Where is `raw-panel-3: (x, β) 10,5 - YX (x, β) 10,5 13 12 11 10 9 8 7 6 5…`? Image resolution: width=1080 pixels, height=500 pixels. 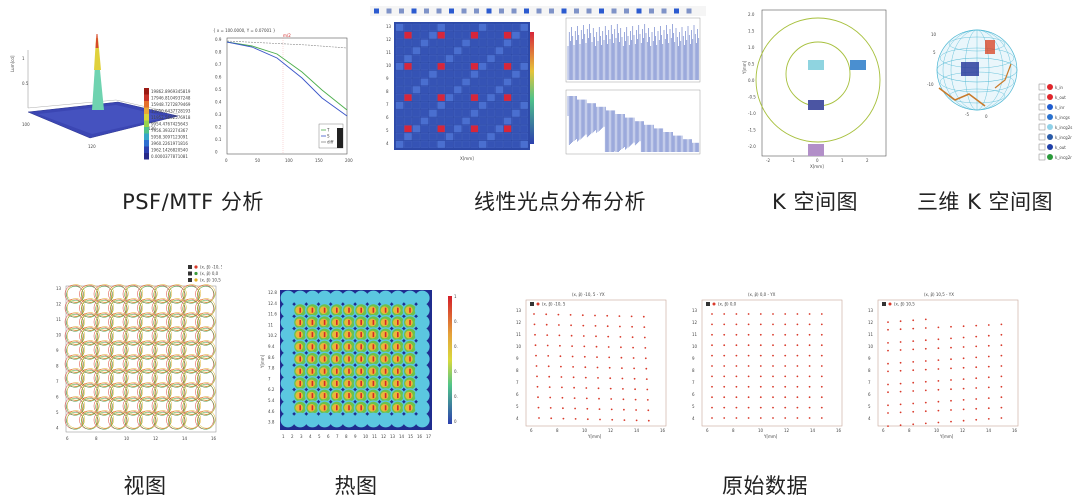 raw-panel-3: (x, β) 10,5 - YX (x, β) 10,5 13 12 11 10 9 8 7 6 5… is located at coordinates (944, 365).